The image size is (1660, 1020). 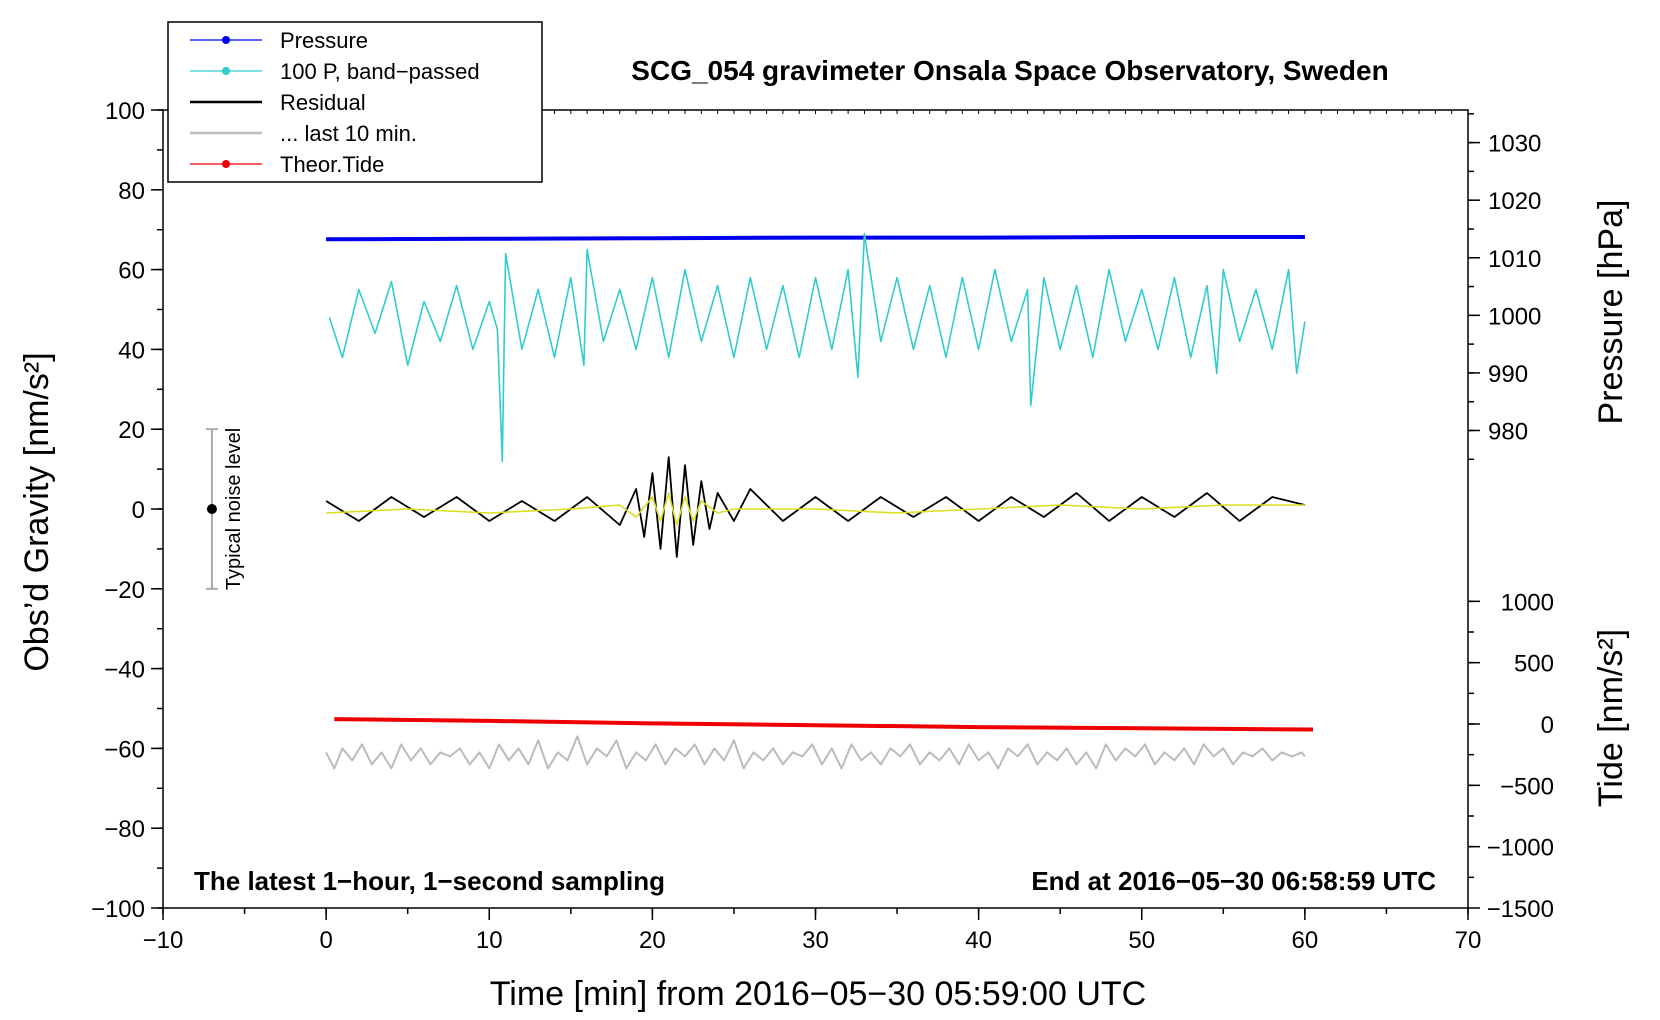 What do you see at coordinates (324, 40) in the screenshot?
I see `legend-label: Pressure` at bounding box center [324, 40].